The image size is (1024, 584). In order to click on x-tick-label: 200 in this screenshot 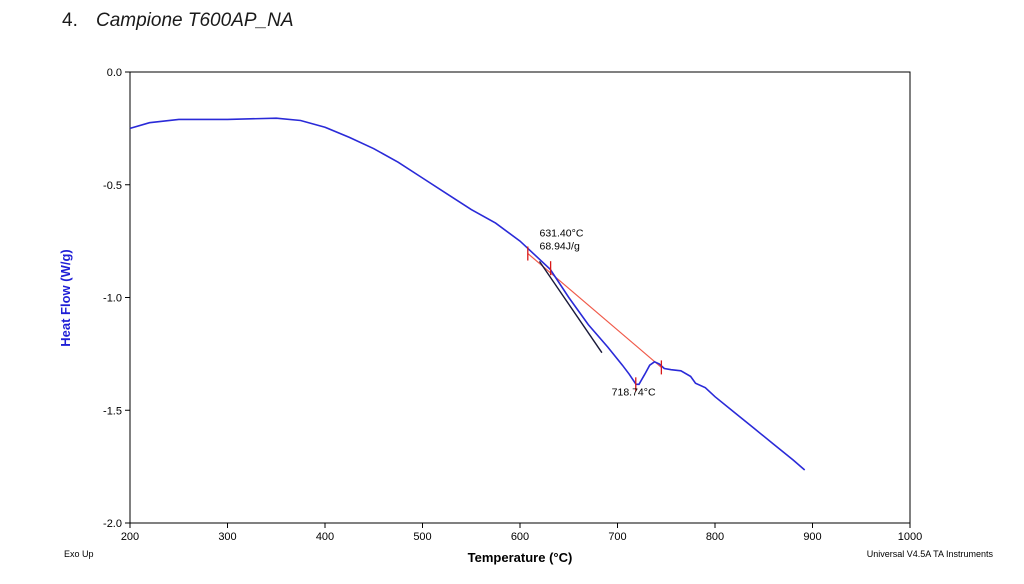, I will do `click(130, 537)`.